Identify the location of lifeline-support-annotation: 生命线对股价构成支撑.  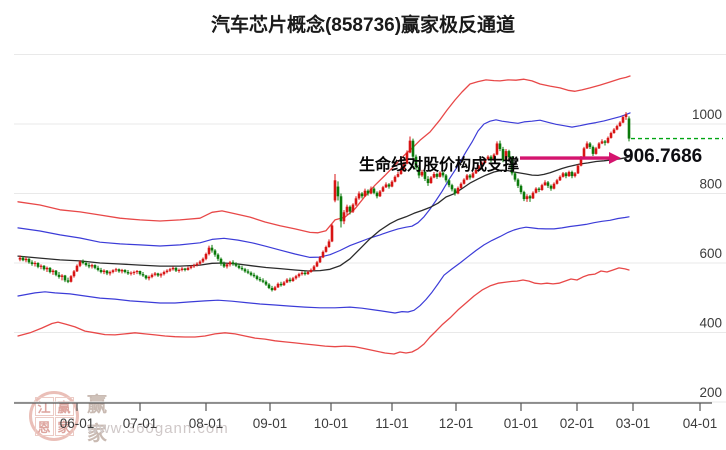
(439, 165).